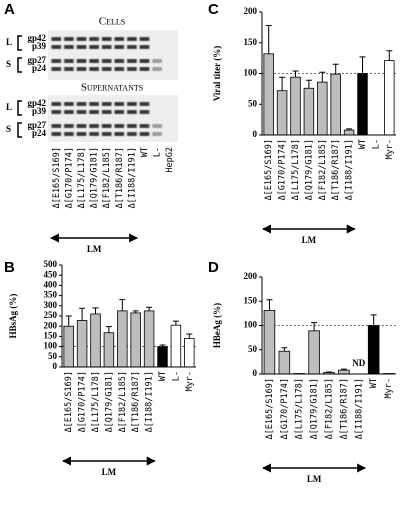 This screenshot has width=400, height=507. What do you see at coordinates (120, 177) in the screenshot?
I see `lane-label: Δ[T186/R187]` at bounding box center [120, 177].